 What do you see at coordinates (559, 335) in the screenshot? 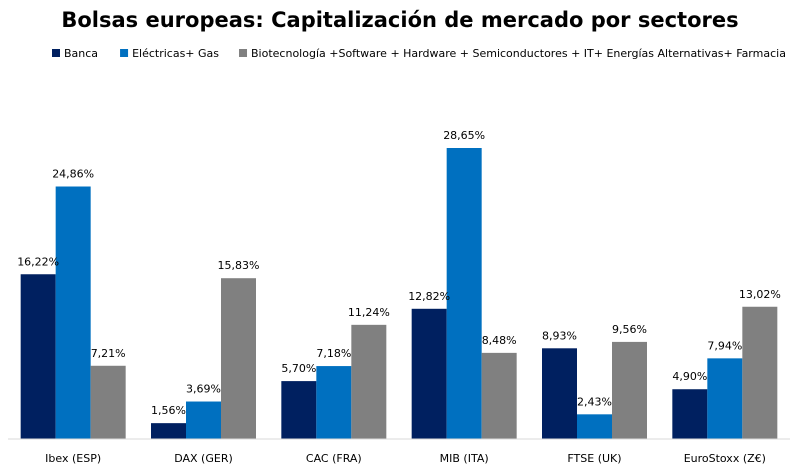
I see `data-label: 8,93%` at bounding box center [559, 335].